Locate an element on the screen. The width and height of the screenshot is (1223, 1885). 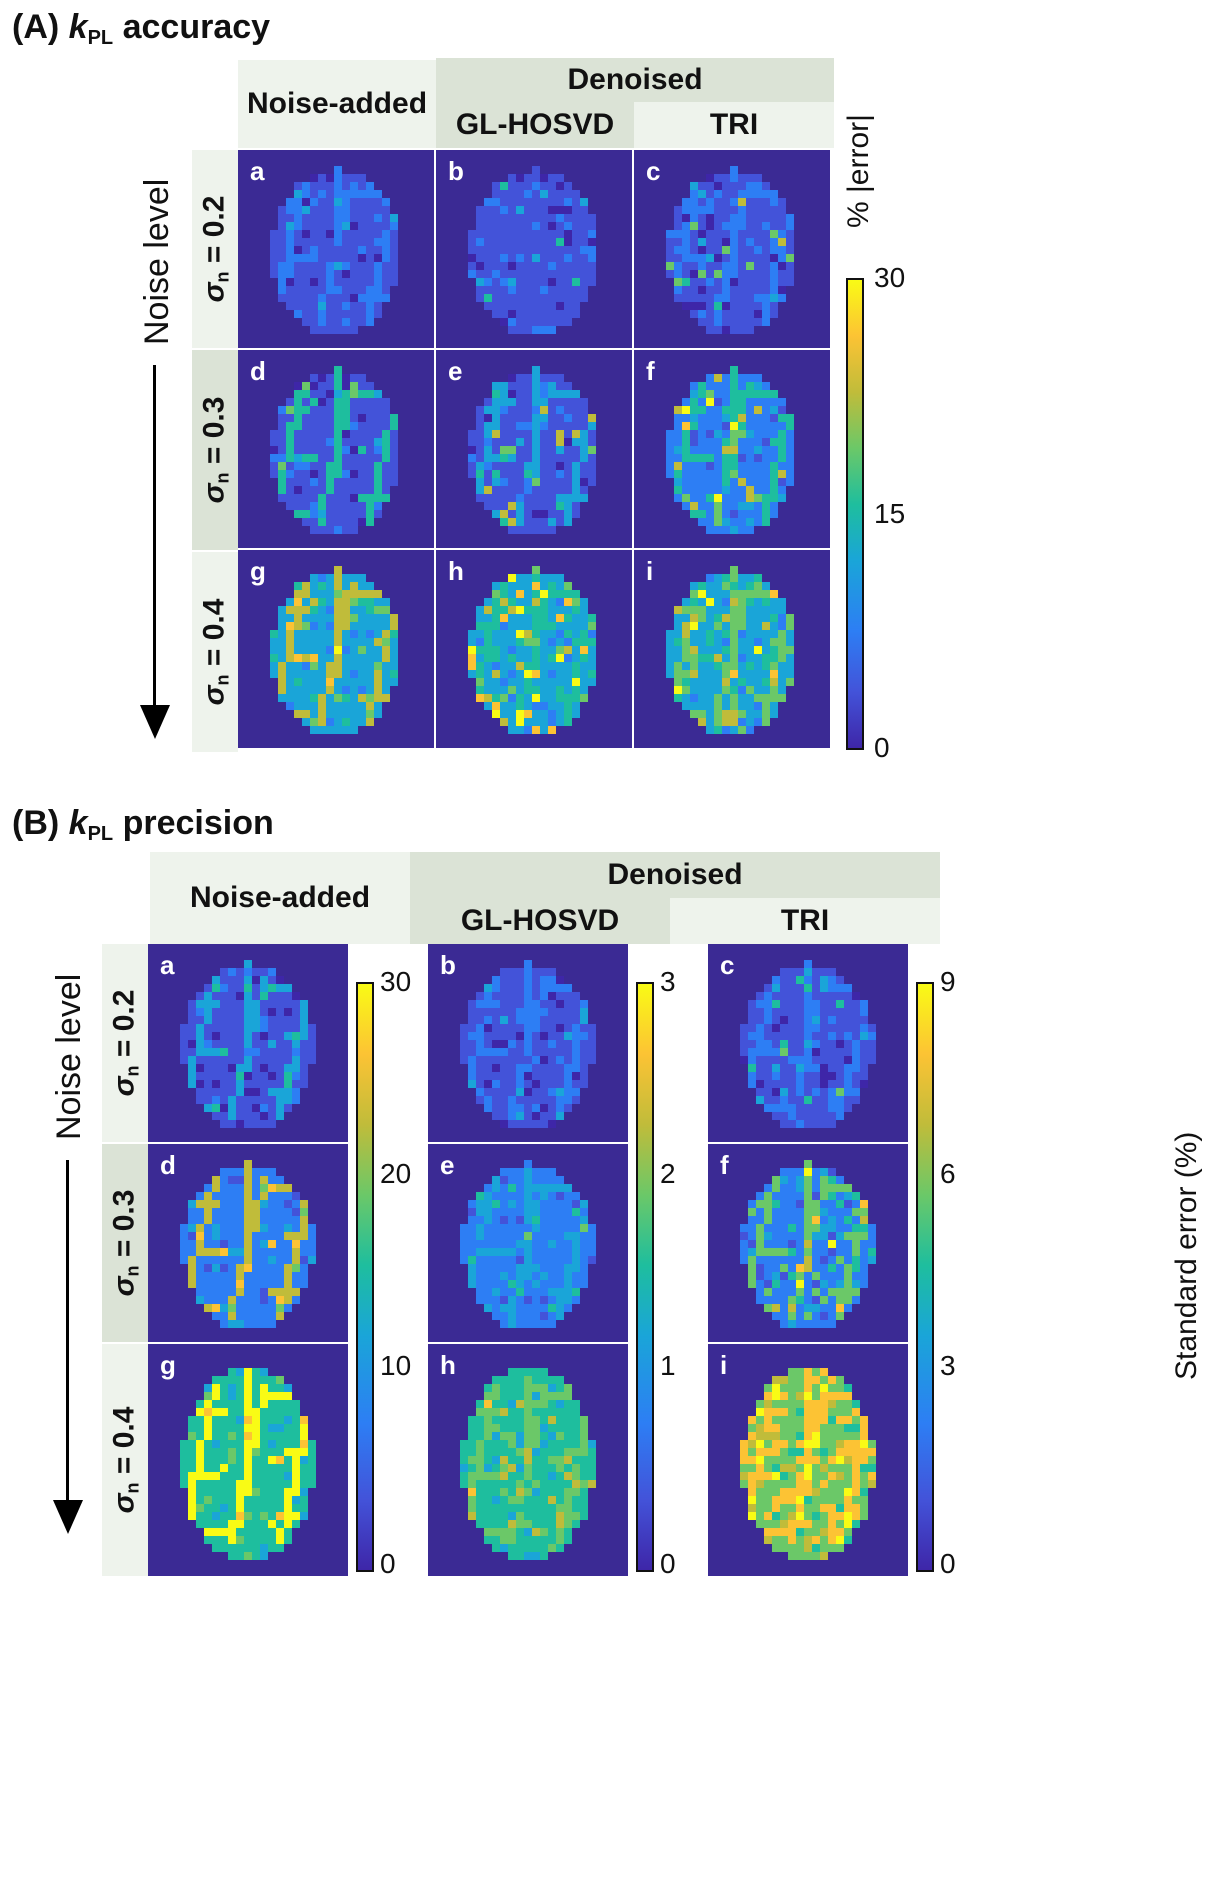
a-row-2-sub: n is located at coordinates (222, 680).